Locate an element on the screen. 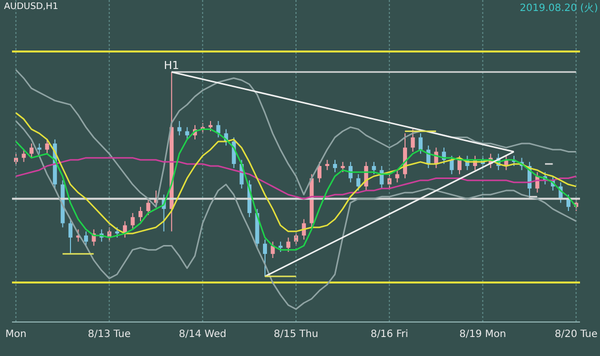  x-tick-label: Mon is located at coordinates (15, 334).